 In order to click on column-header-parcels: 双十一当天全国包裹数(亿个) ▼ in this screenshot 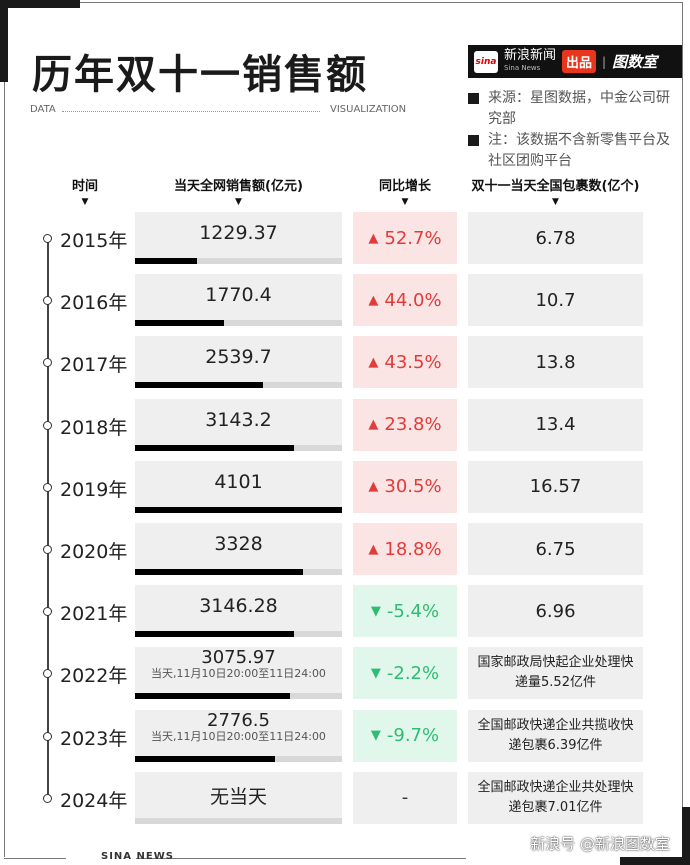, I will do `click(555, 191)`.